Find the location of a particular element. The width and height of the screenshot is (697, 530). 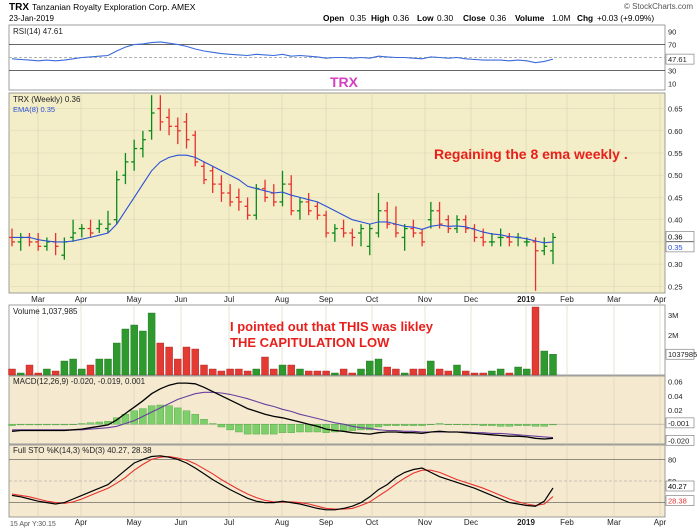

price-tick-label: 0.60 is located at coordinates (675, 131).